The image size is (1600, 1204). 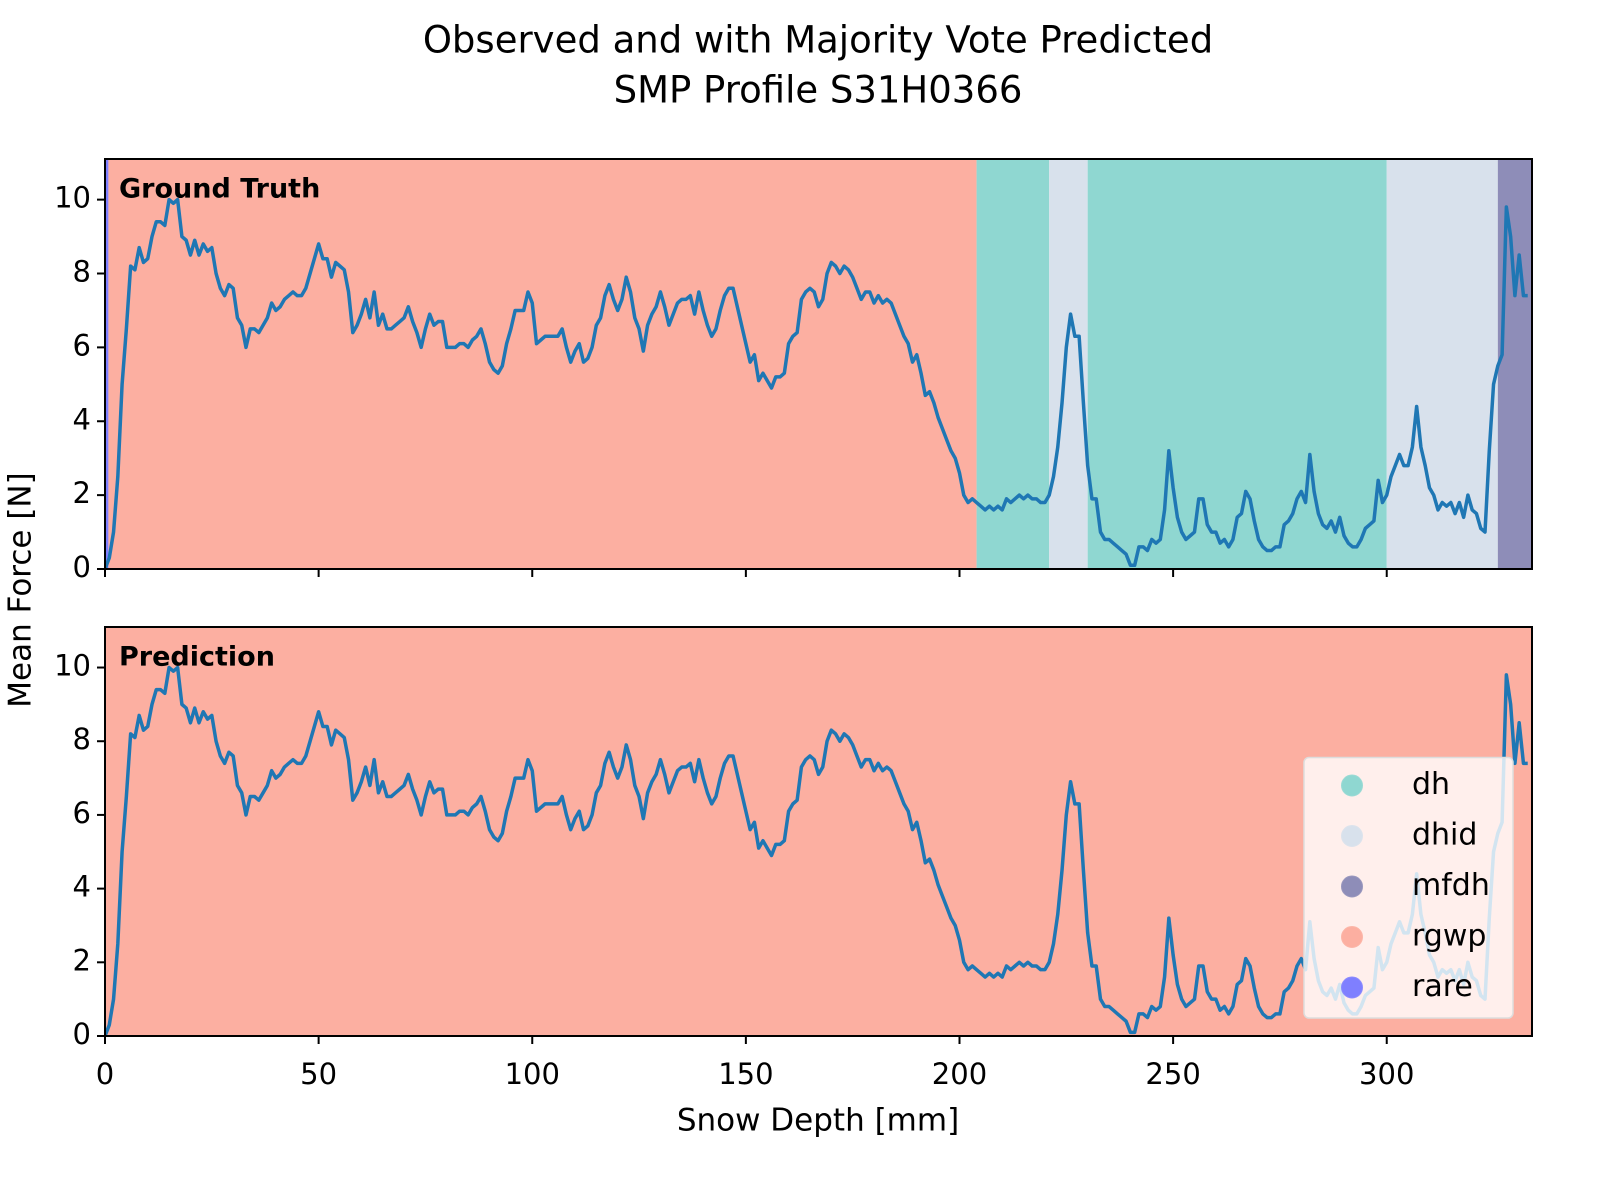 What do you see at coordinates (1408, 887) in the screenshot?
I see `legend-box` at bounding box center [1408, 887].